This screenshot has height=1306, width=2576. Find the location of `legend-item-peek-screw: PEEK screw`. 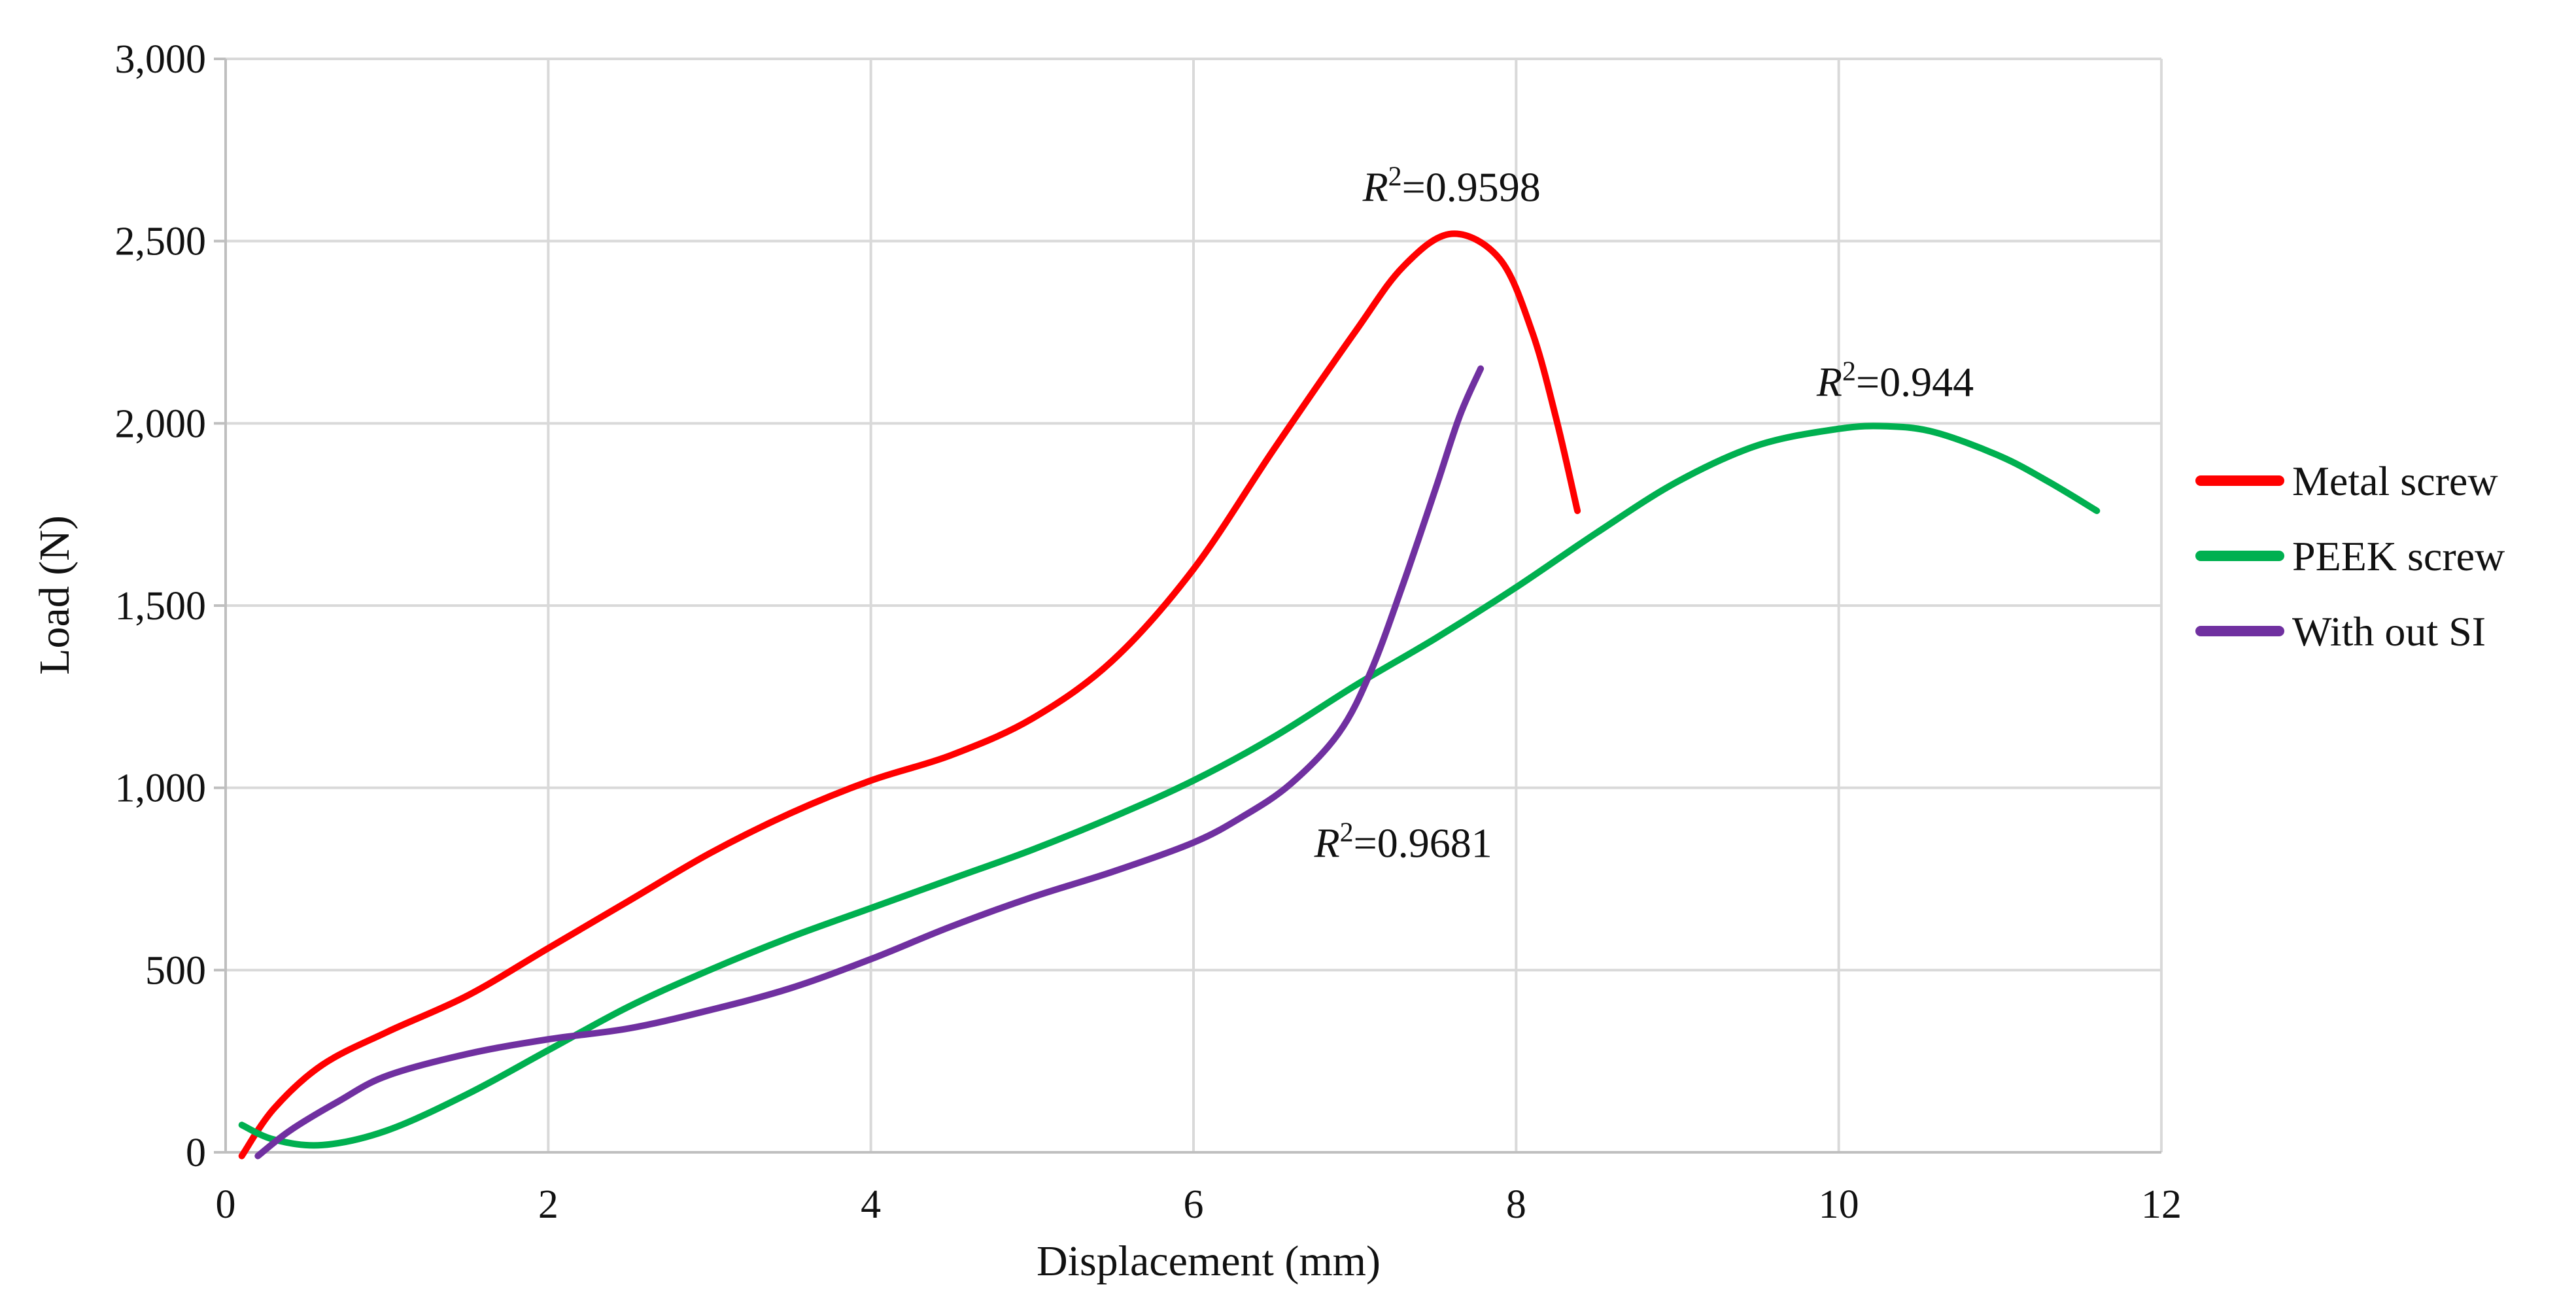

legend-item-peek-screw: PEEK screw is located at coordinates (2350, 556).